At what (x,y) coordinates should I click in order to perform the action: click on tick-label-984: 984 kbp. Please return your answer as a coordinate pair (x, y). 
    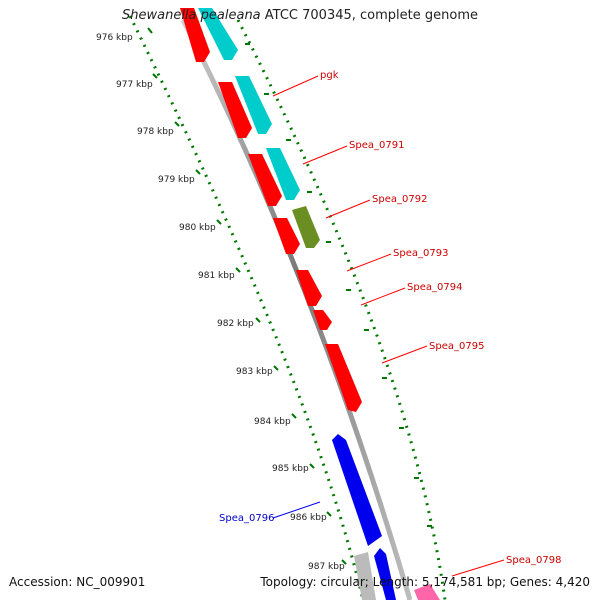
    Looking at the image, I should click on (272, 422).